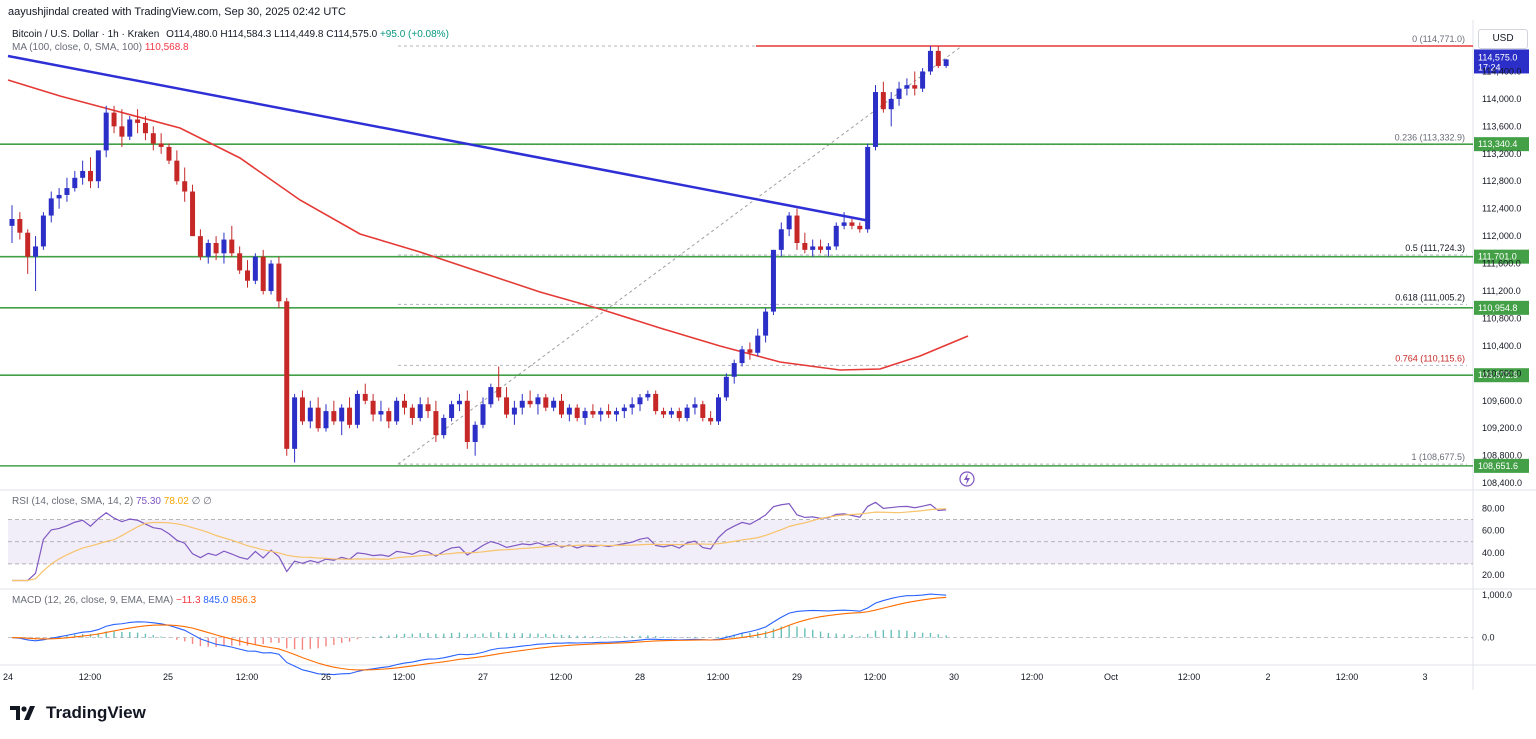 The width and height of the screenshot is (1536, 739). What do you see at coordinates (1501, 61) in the screenshot?
I see `last-price-label-bg` at bounding box center [1501, 61].